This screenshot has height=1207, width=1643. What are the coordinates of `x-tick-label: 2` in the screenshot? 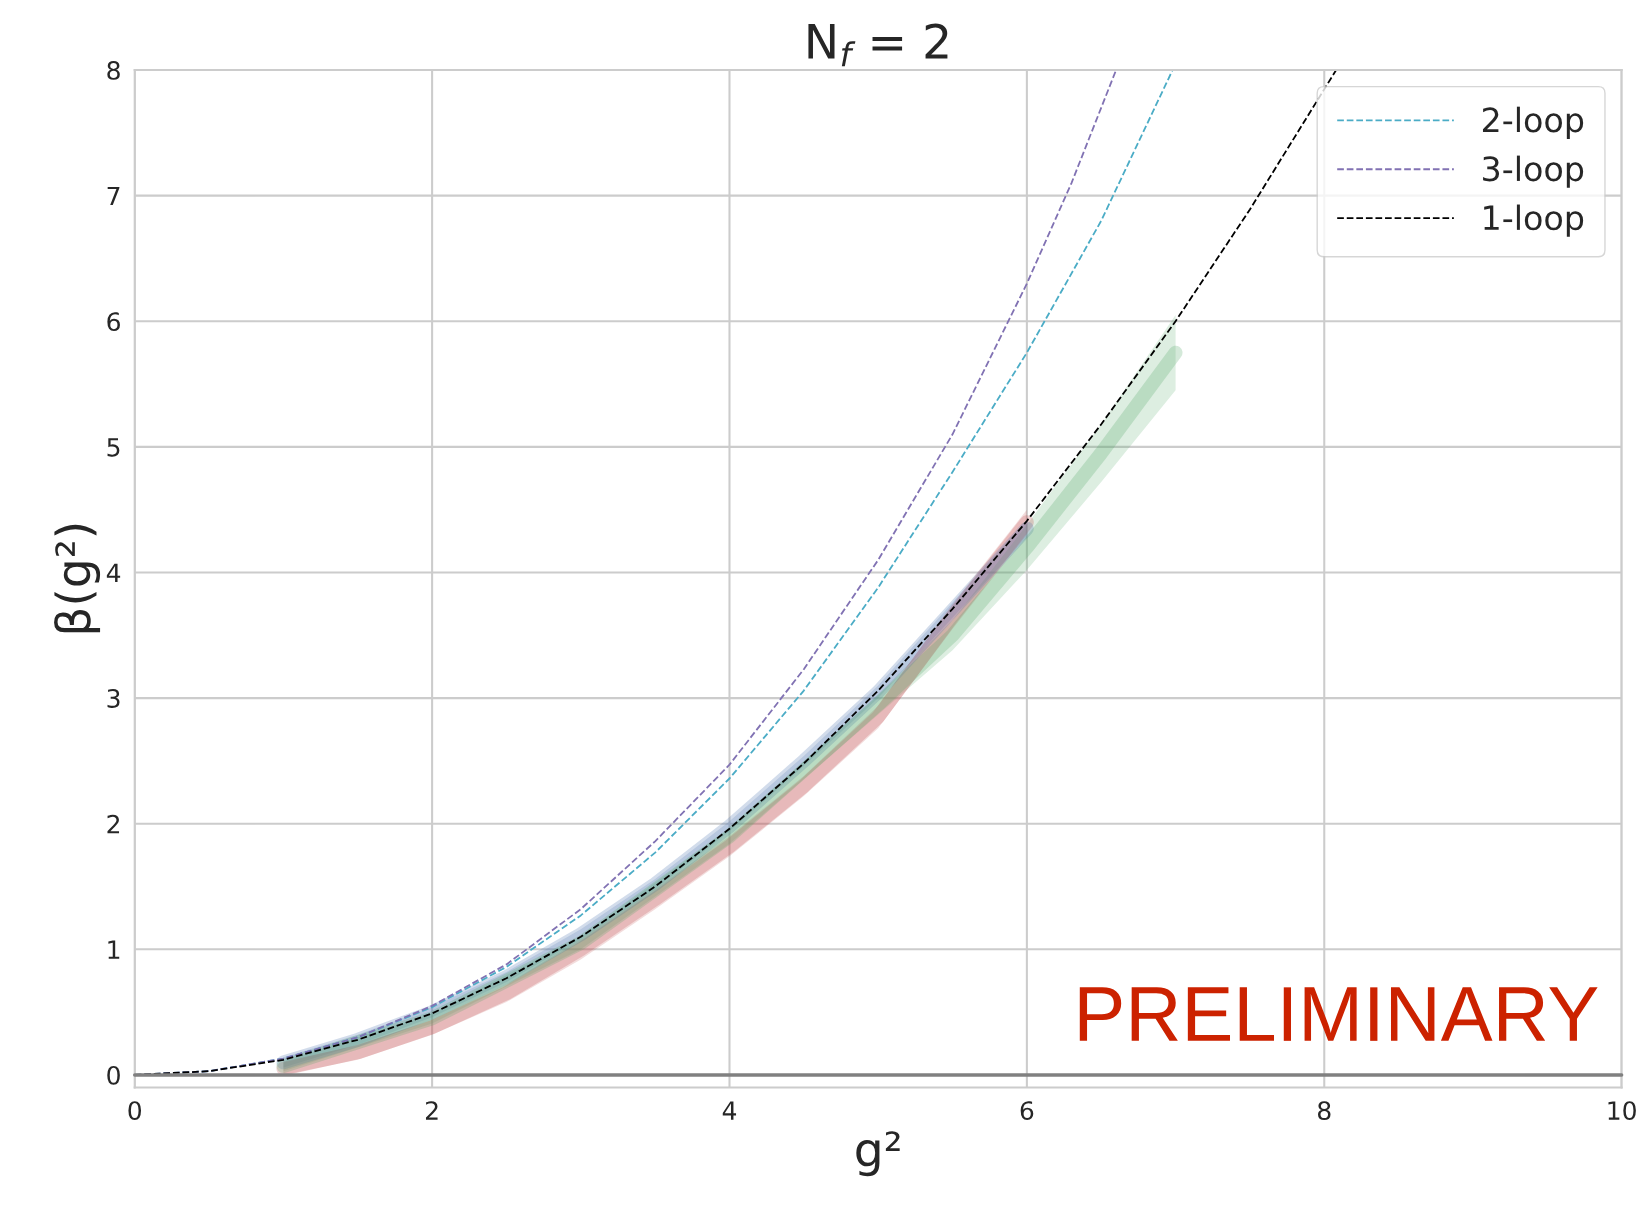 It's located at (431, 1110).